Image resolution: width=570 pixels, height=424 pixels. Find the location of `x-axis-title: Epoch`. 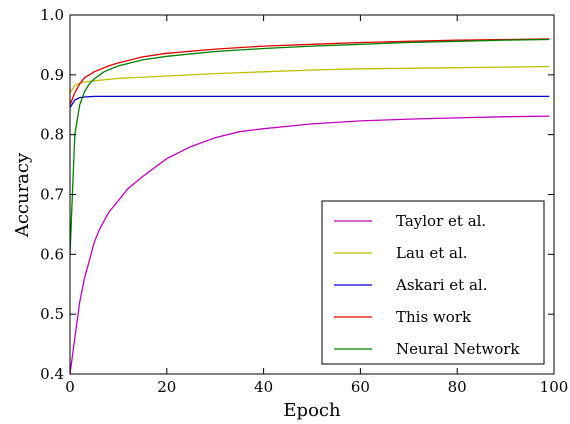

x-axis-title: Epoch is located at coordinates (312, 410).